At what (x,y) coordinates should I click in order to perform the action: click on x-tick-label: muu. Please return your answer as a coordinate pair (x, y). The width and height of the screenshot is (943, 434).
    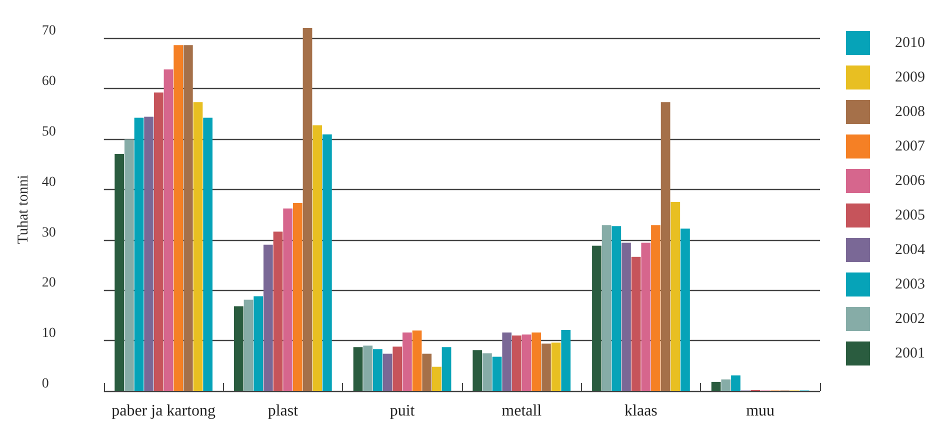
    Looking at the image, I should click on (760, 411).